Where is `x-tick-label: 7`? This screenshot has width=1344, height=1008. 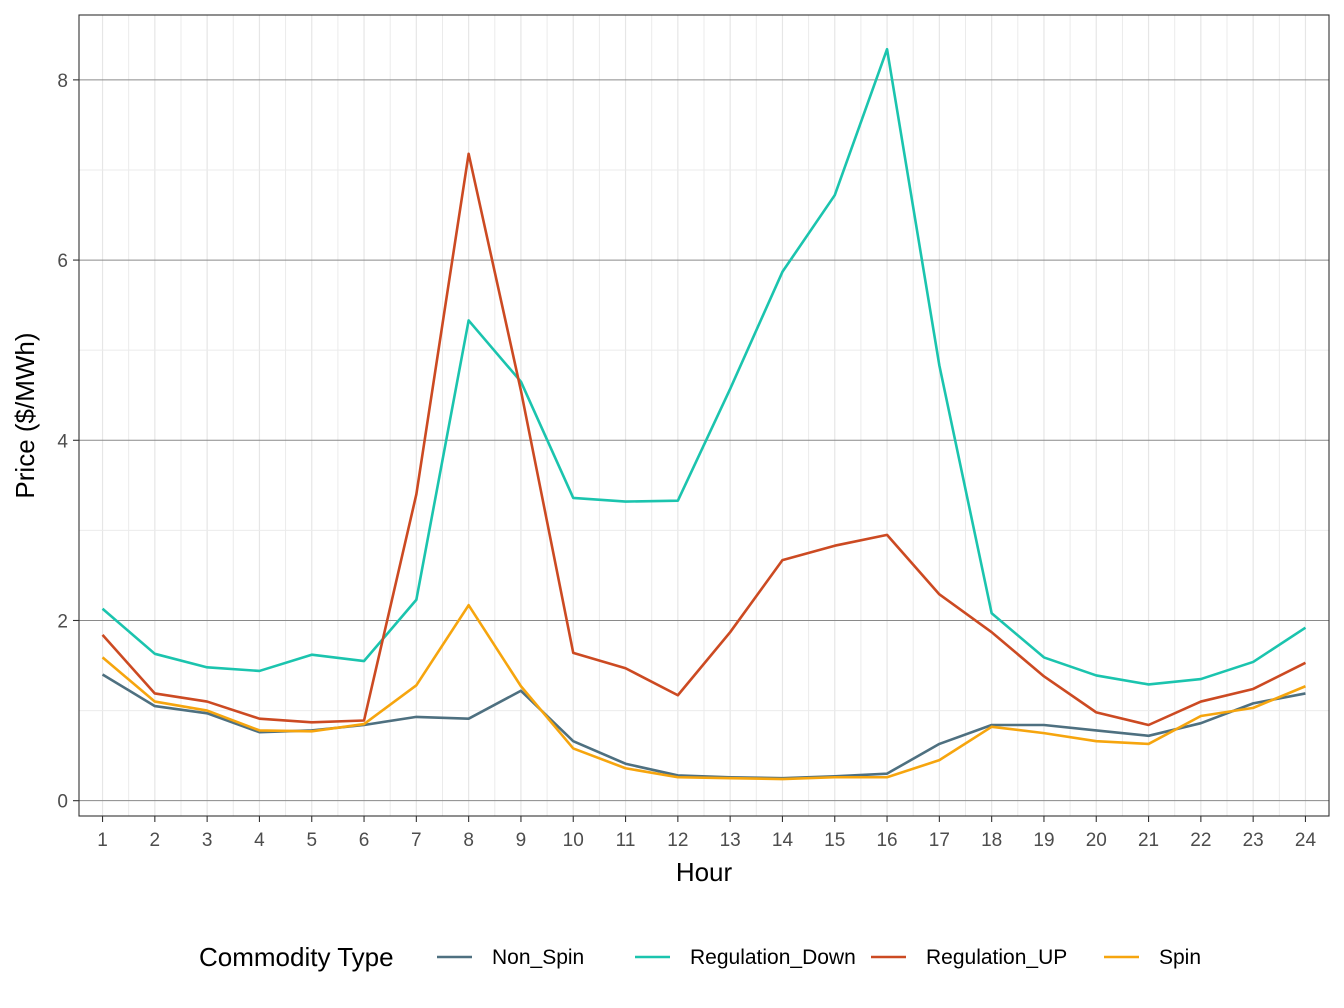 x-tick-label: 7 is located at coordinates (416, 840).